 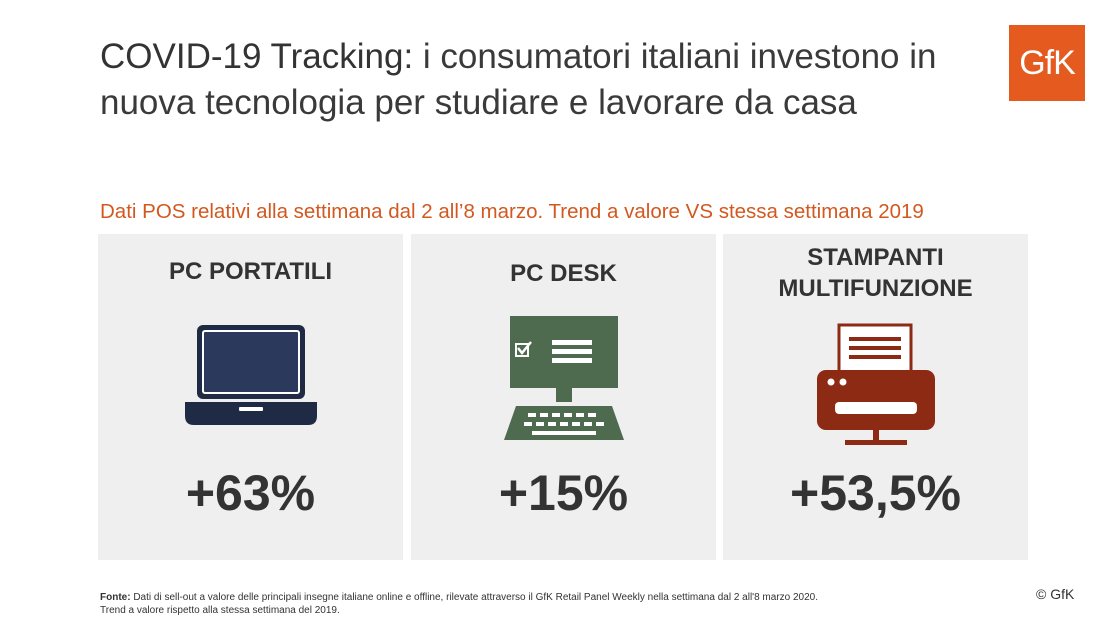 I want to click on panel-title: PC DESK, so click(x=563, y=273).